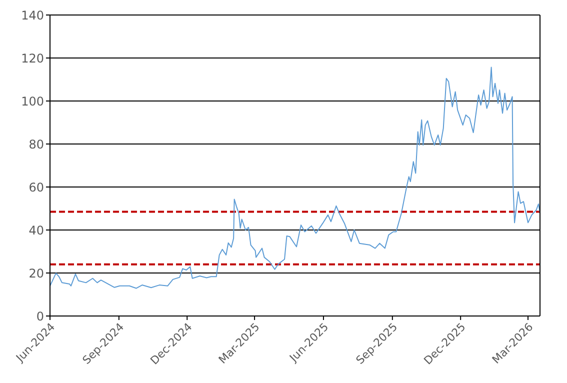  What do you see at coordinates (36, 144) in the screenshot?
I see `y-tick-label: 80` at bounding box center [36, 144].